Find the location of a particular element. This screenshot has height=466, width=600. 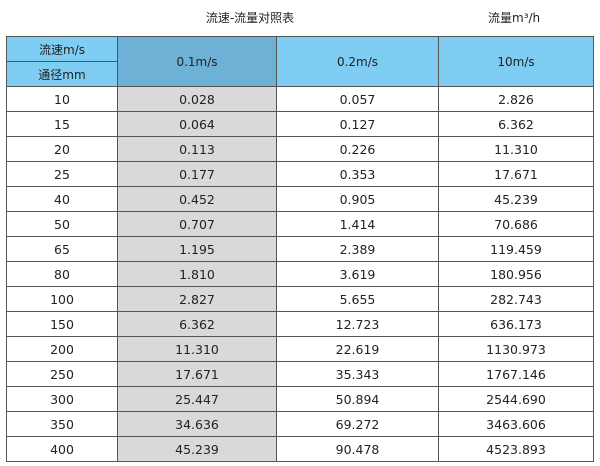

table-row: 150 6.362 12.723 636.173 is located at coordinates (300, 324).